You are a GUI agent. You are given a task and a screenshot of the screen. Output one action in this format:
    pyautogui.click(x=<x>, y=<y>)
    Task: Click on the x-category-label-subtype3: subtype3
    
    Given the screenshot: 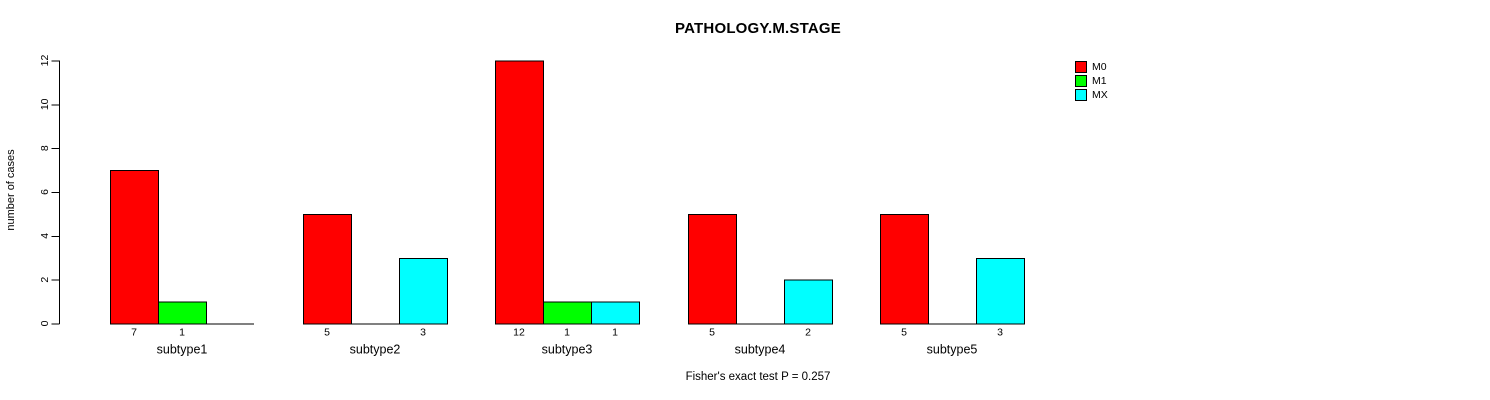 What is the action you would take?
    pyautogui.click(x=567, y=350)
    